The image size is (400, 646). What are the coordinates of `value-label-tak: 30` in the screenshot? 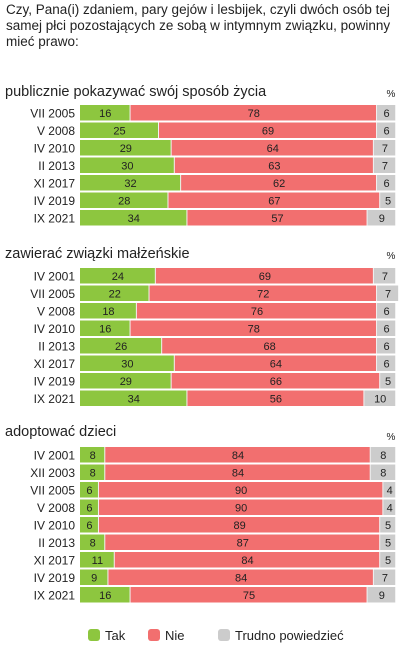 It's located at (127, 364).